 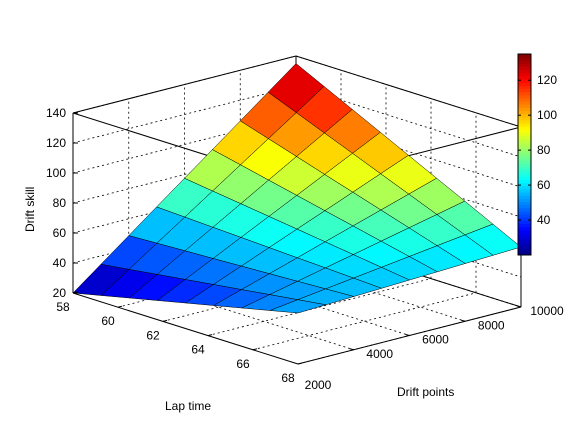 I want to click on y-tick-label: 60, so click(x=108, y=321).